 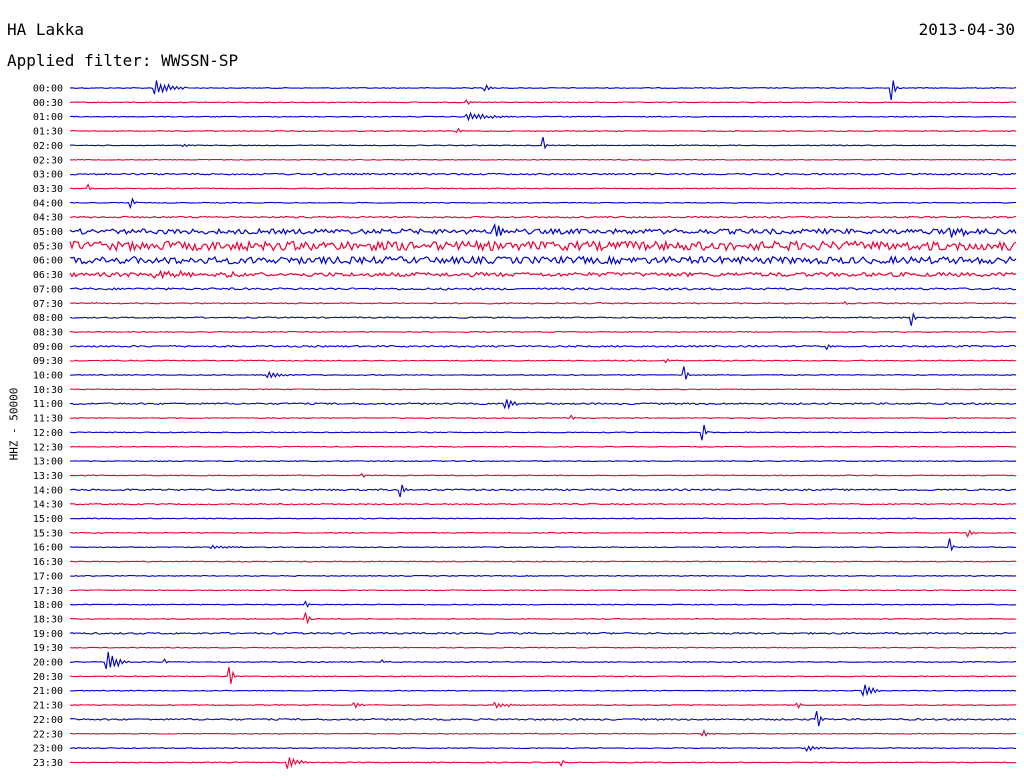 I want to click on row-time-label: 13:30, so click(x=48, y=476).